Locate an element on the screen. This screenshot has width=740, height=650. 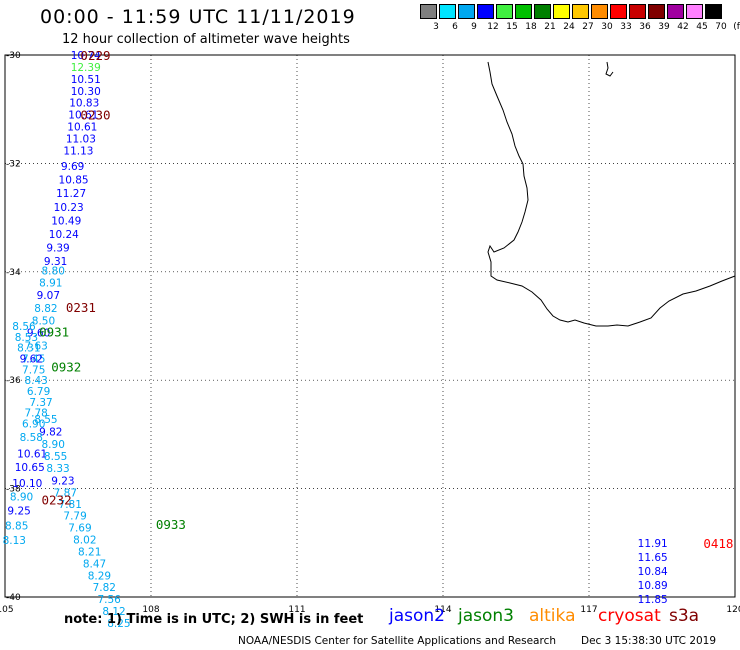
lat-tick-label: -30 is located at coordinates (13, 56).